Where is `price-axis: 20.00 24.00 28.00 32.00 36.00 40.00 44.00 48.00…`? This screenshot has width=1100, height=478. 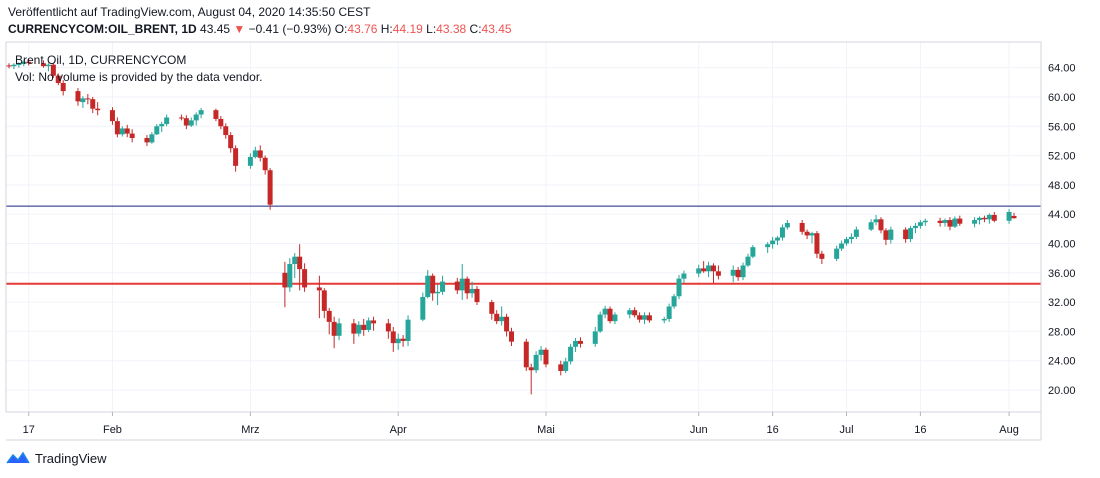 price-axis: 20.00 24.00 28.00 32.00 36.00 40.00 44.00 48.00… is located at coordinates (1062, 230).